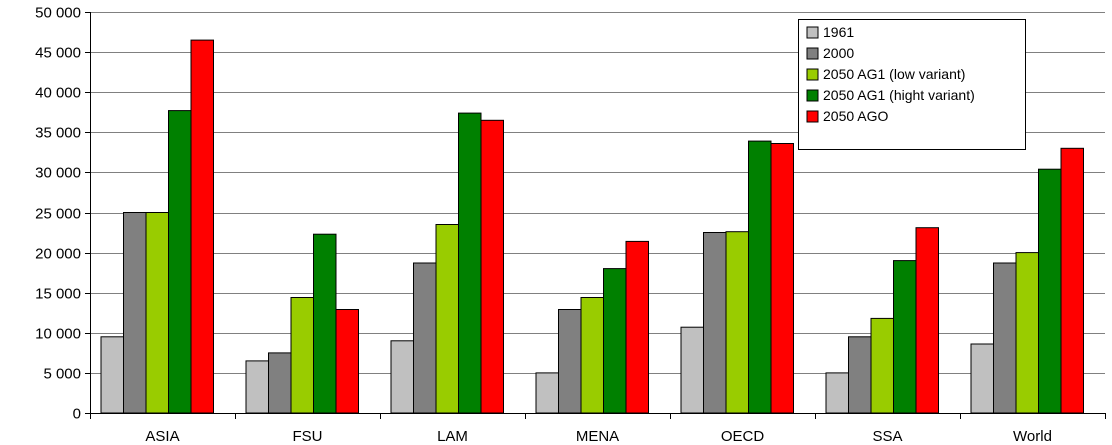 Image resolution: width=1112 pixels, height=445 pixels. I want to click on y-tick-label: 5 000, so click(62, 374).